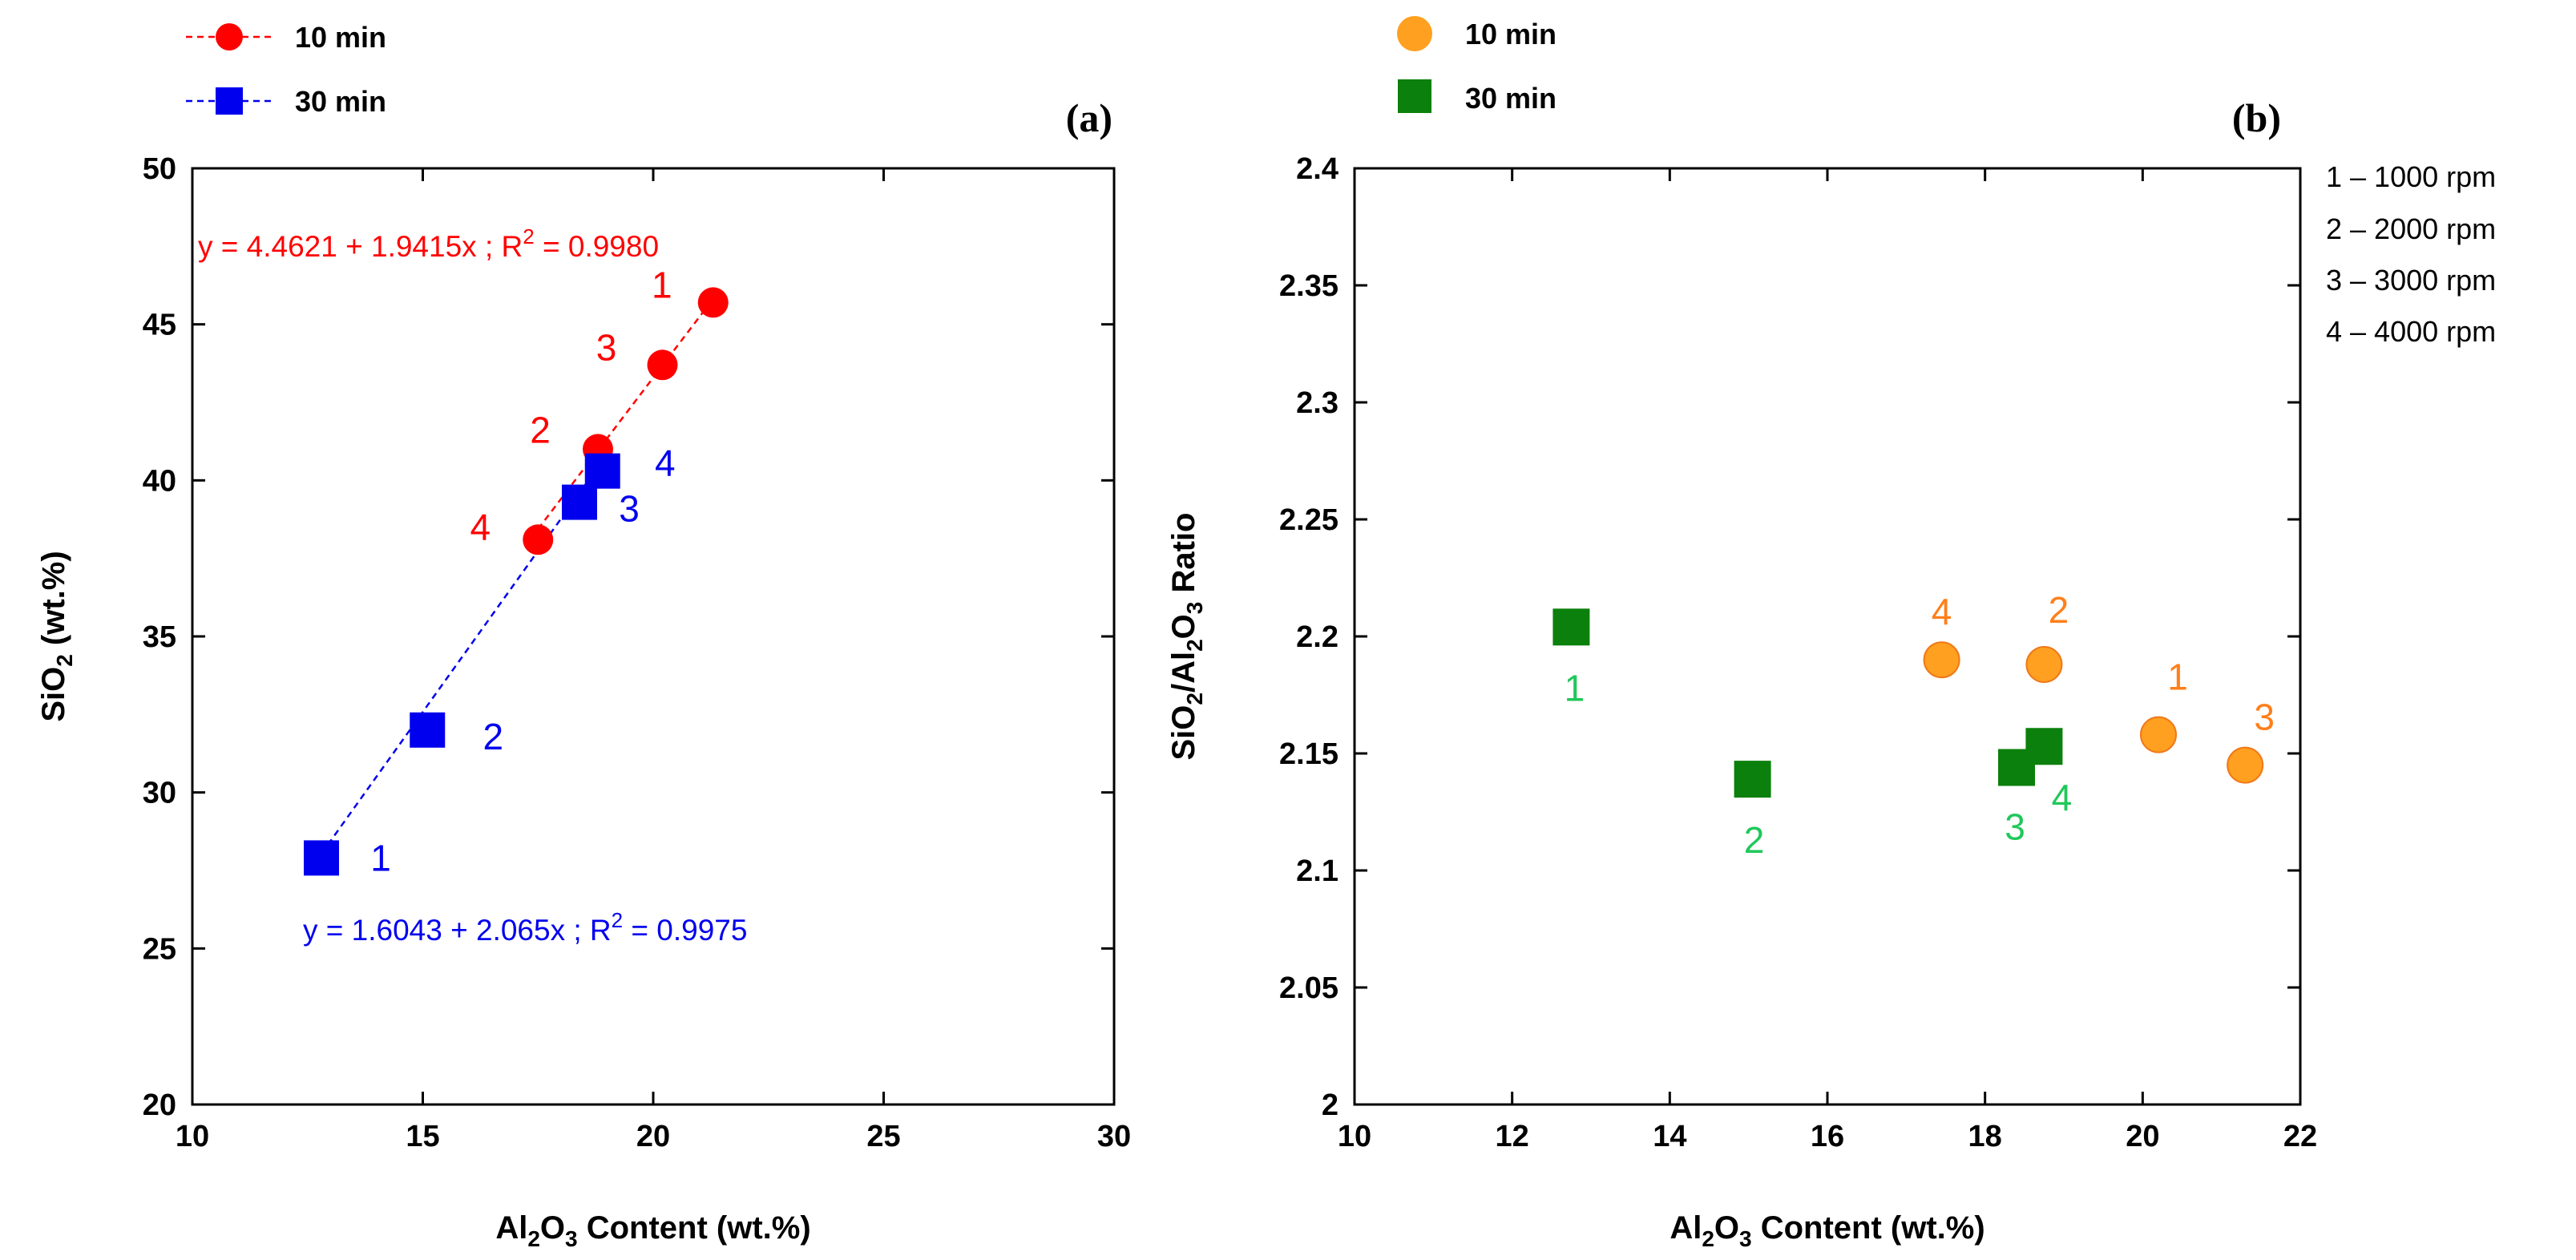  What do you see at coordinates (2411, 228) in the screenshot?
I see `rpm-legend-item-2: 2 – 2000 rpm` at bounding box center [2411, 228].